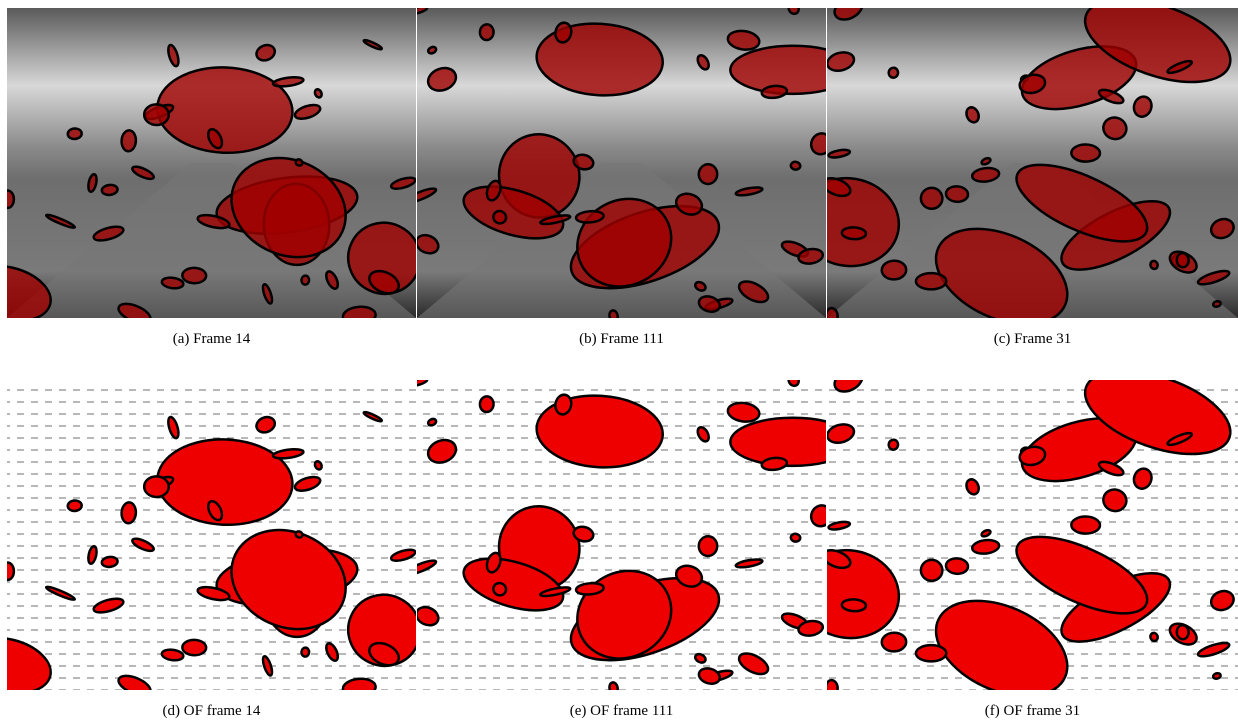 The height and width of the screenshot is (727, 1238). Describe the element at coordinates (1032, 711) in the screenshot. I see `panel-caption: (f) OF frame 31` at that location.